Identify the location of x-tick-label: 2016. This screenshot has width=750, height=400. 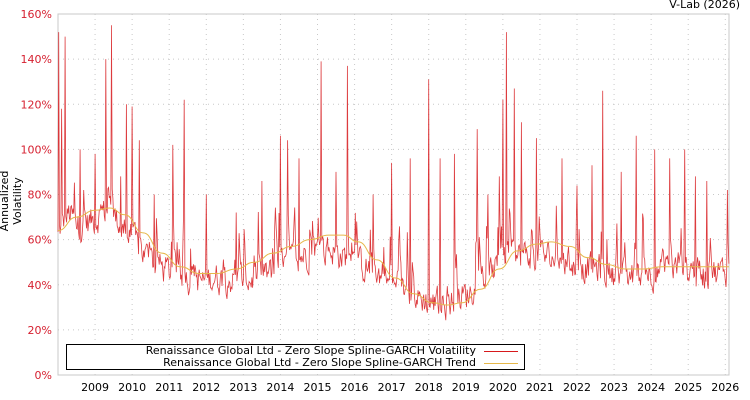
(355, 387).